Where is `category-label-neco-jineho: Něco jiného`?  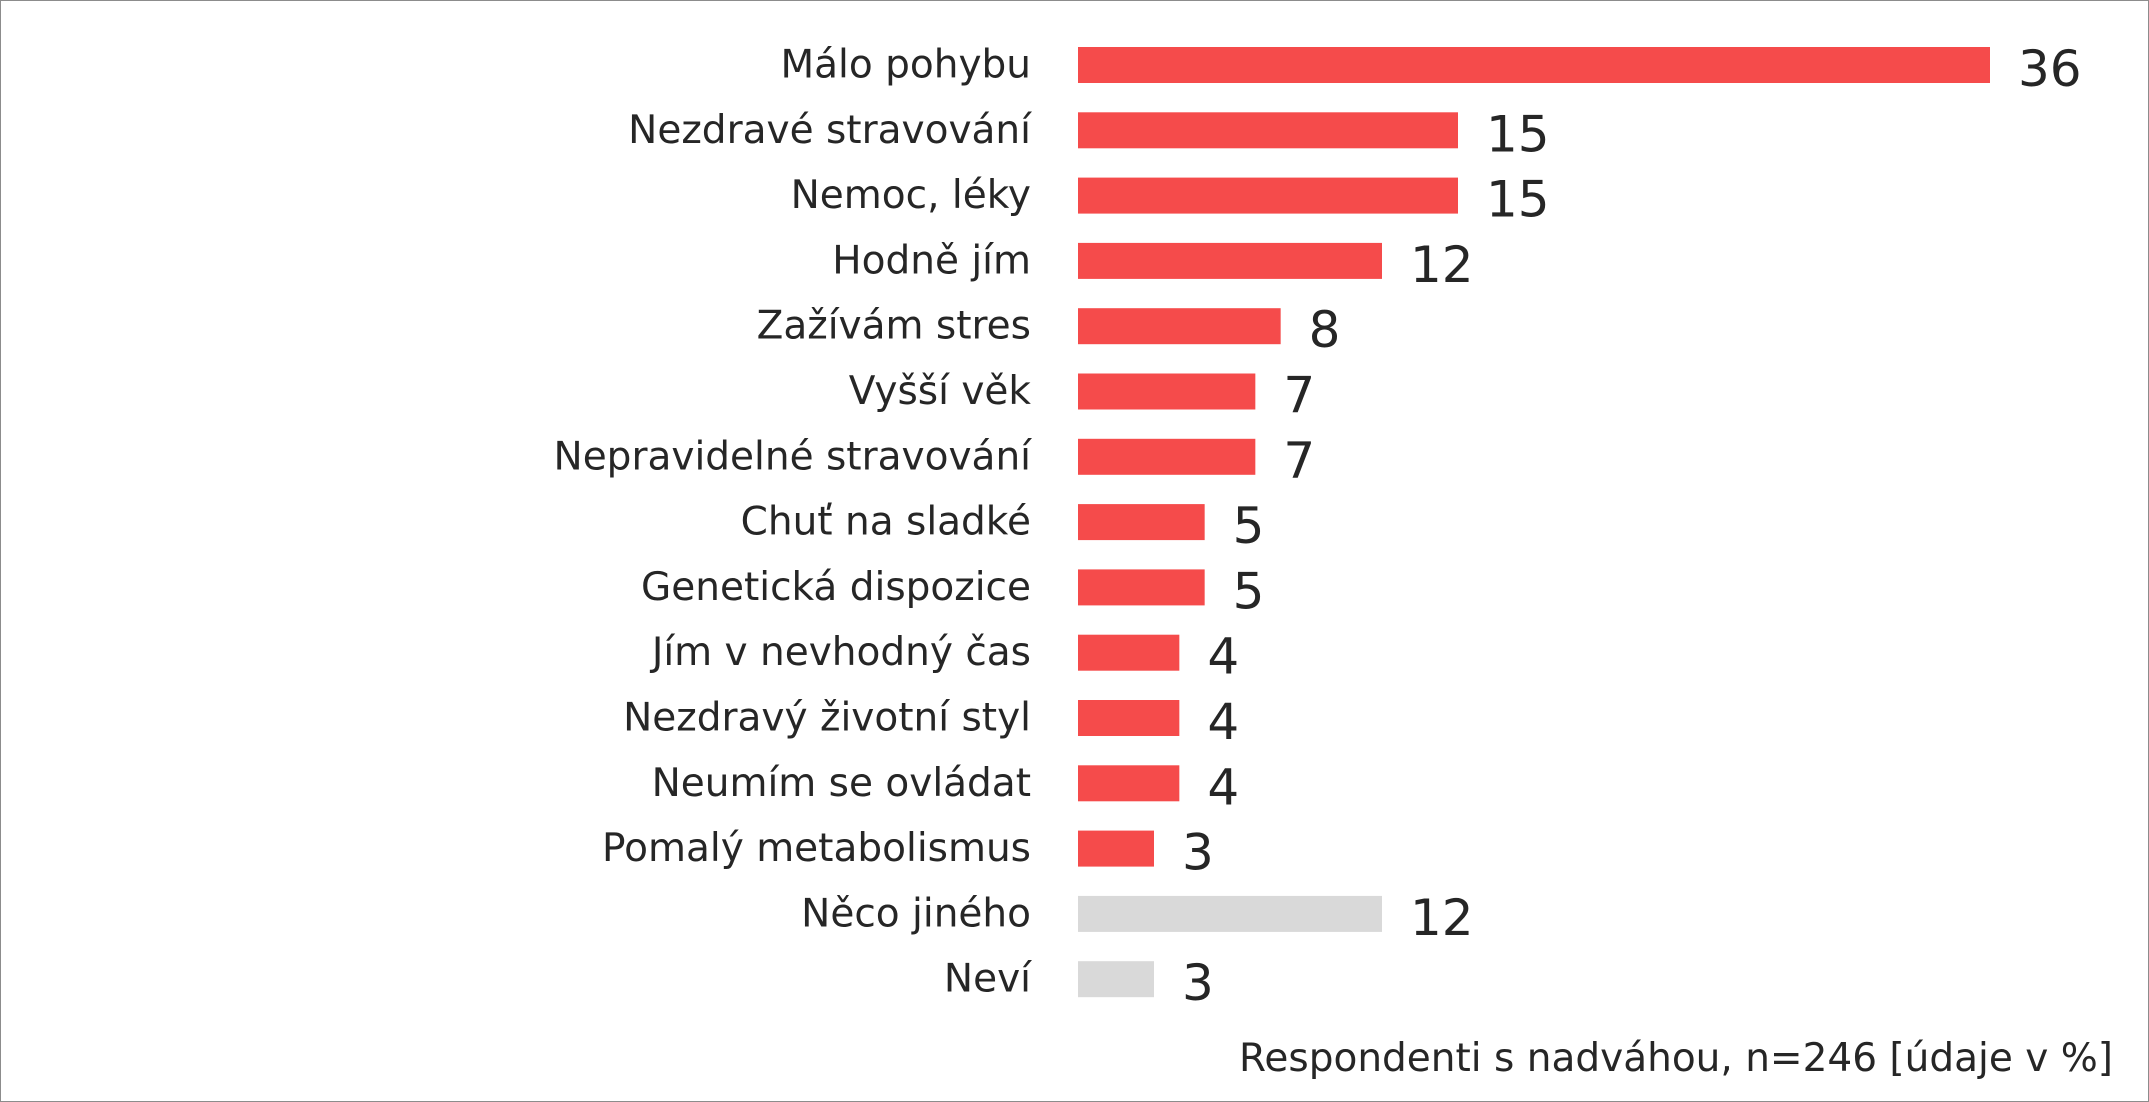
category-label-neco-jineho: Něco jiného is located at coordinates (916, 913).